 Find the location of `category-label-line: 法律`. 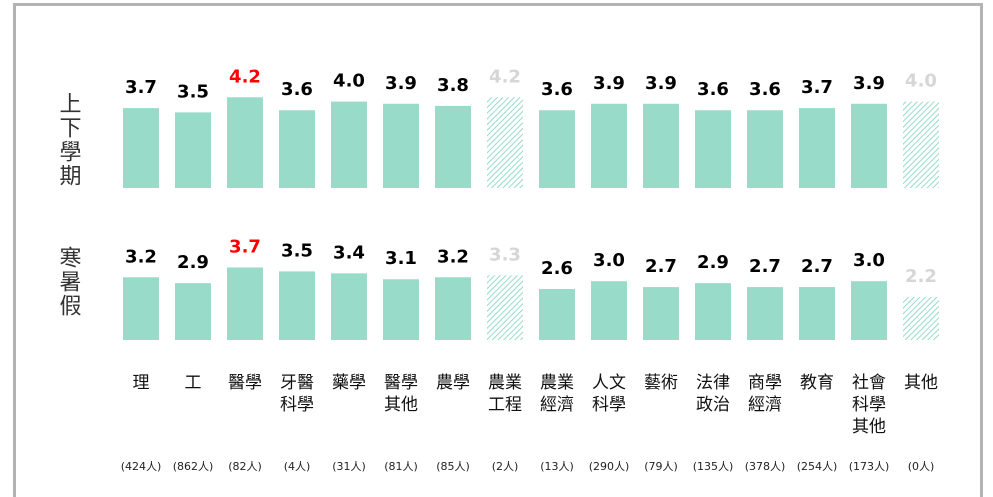

category-label-line: 法律 is located at coordinates (713, 383).